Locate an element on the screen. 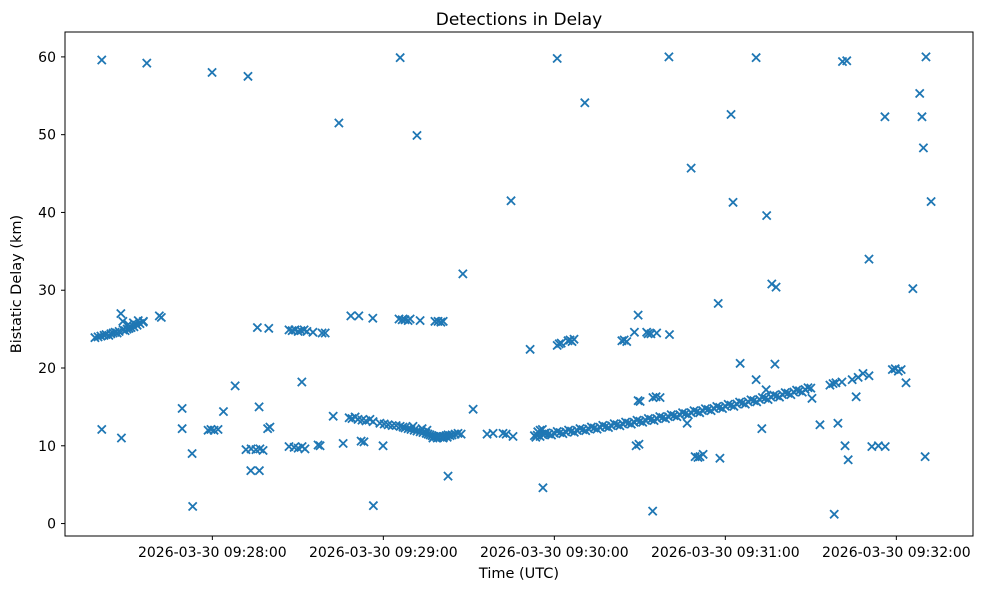  chart-title: Detections in Delay is located at coordinates (519, 20).